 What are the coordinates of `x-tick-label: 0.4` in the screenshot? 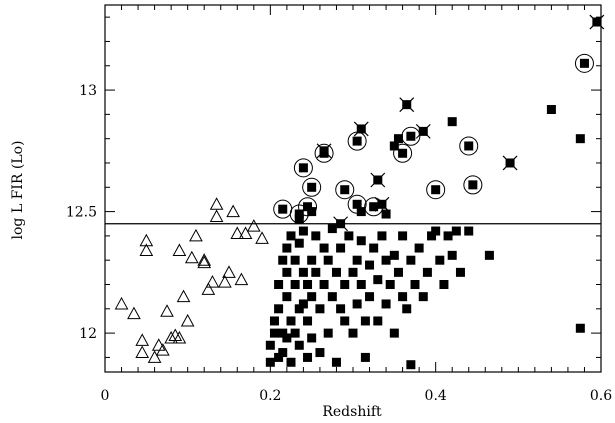 It's located at (436, 396).